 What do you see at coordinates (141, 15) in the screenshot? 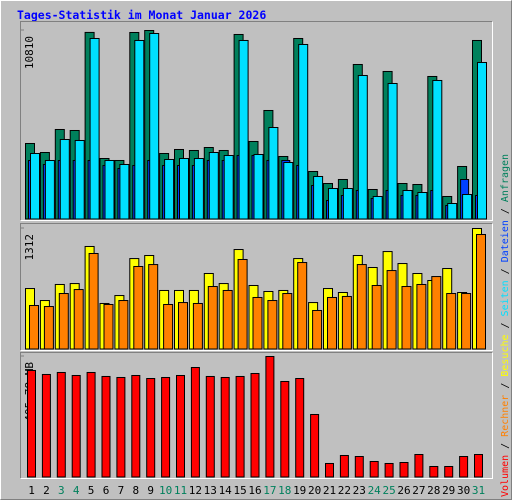
I see `chart-title: Tages-Statistik im Monat Januar 2026` at bounding box center [141, 15].